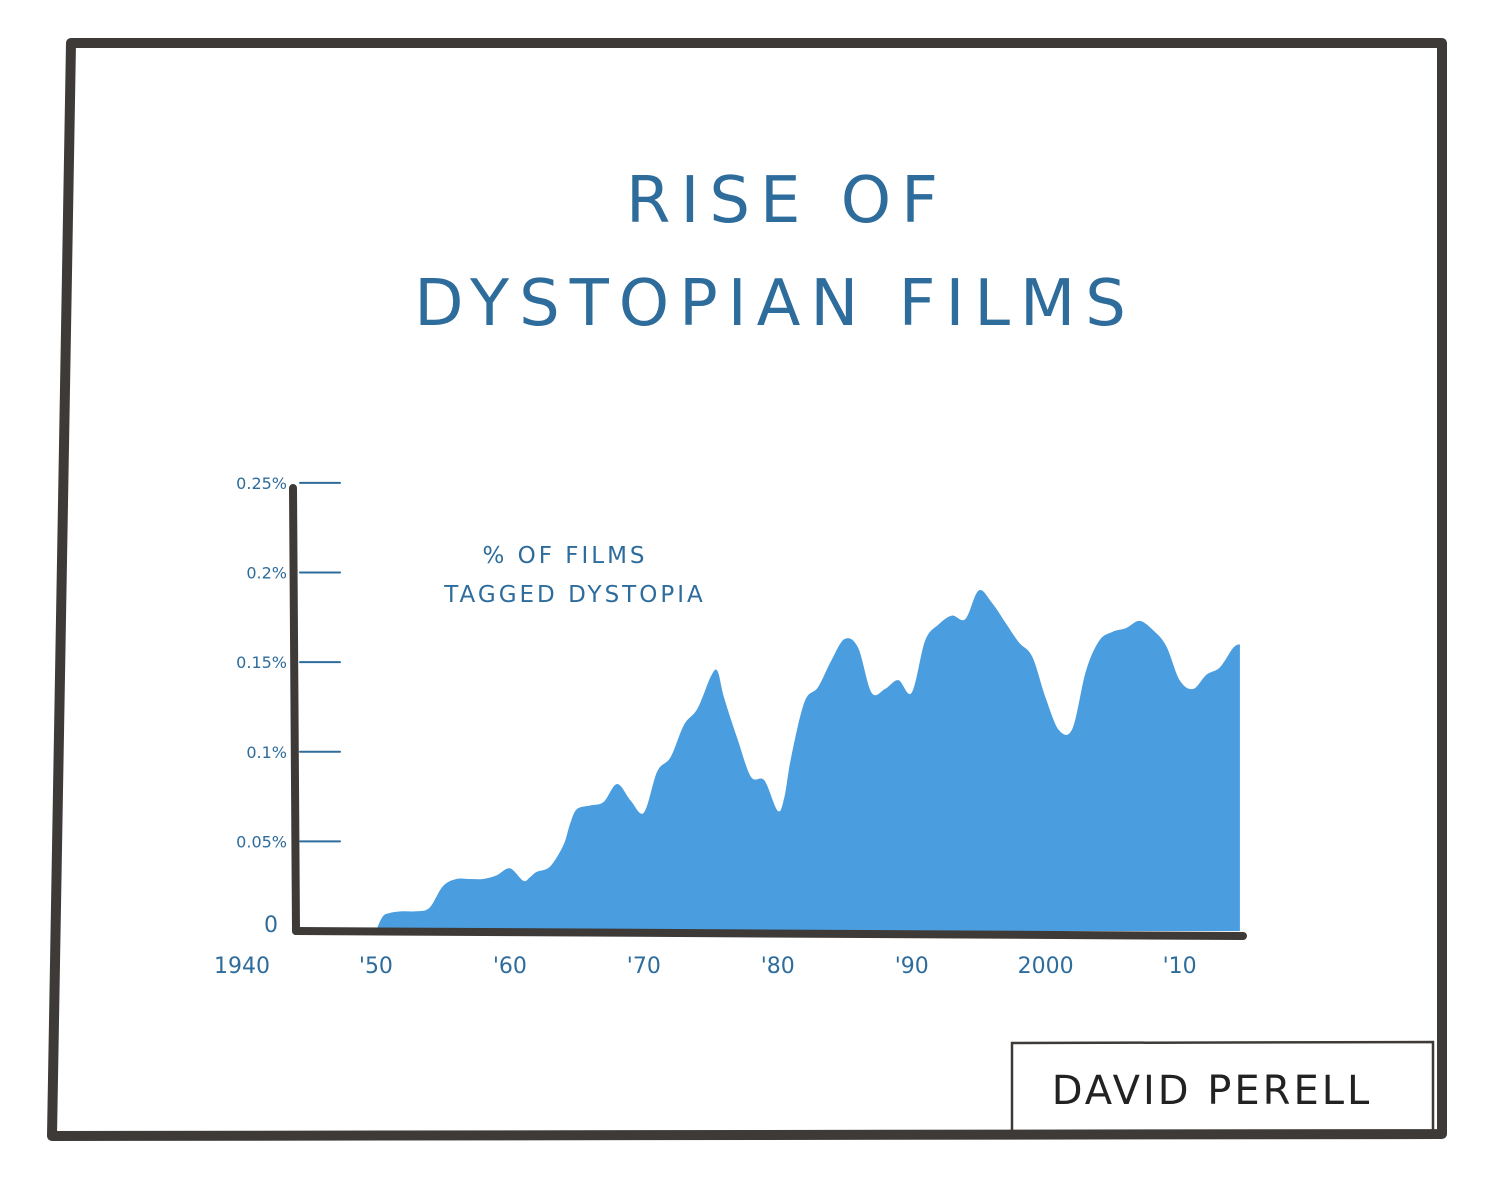  What do you see at coordinates (775, 304) in the screenshot?
I see `chart-title-line-2: DYSTOPIAN FILMS` at bounding box center [775, 304].